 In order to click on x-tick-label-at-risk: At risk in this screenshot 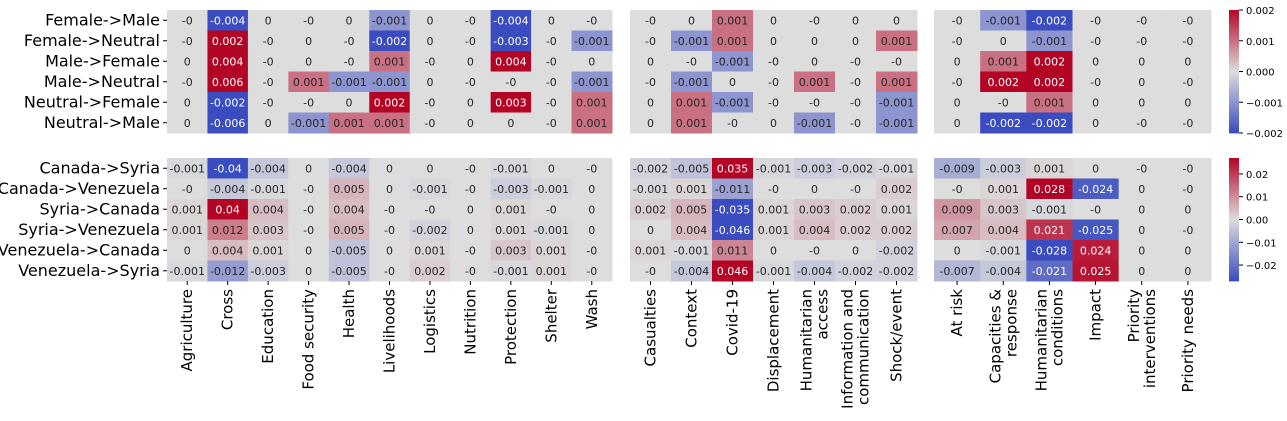, I will do `click(957, 313)`.